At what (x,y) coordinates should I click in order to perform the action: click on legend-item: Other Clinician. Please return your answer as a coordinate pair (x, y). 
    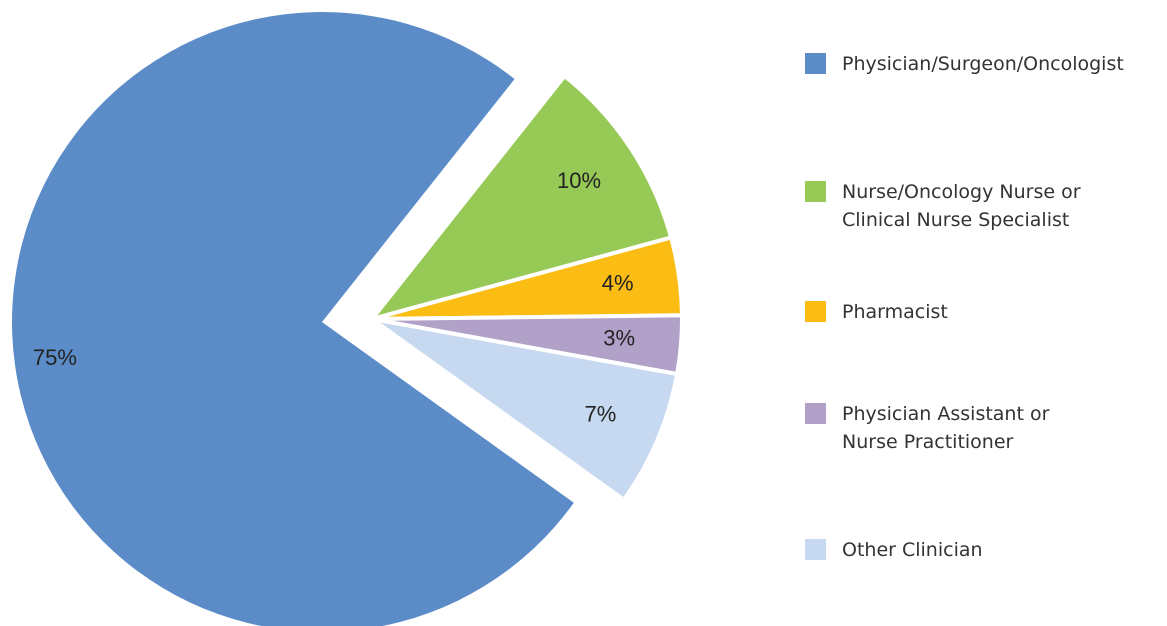
    Looking at the image, I should click on (894, 550).